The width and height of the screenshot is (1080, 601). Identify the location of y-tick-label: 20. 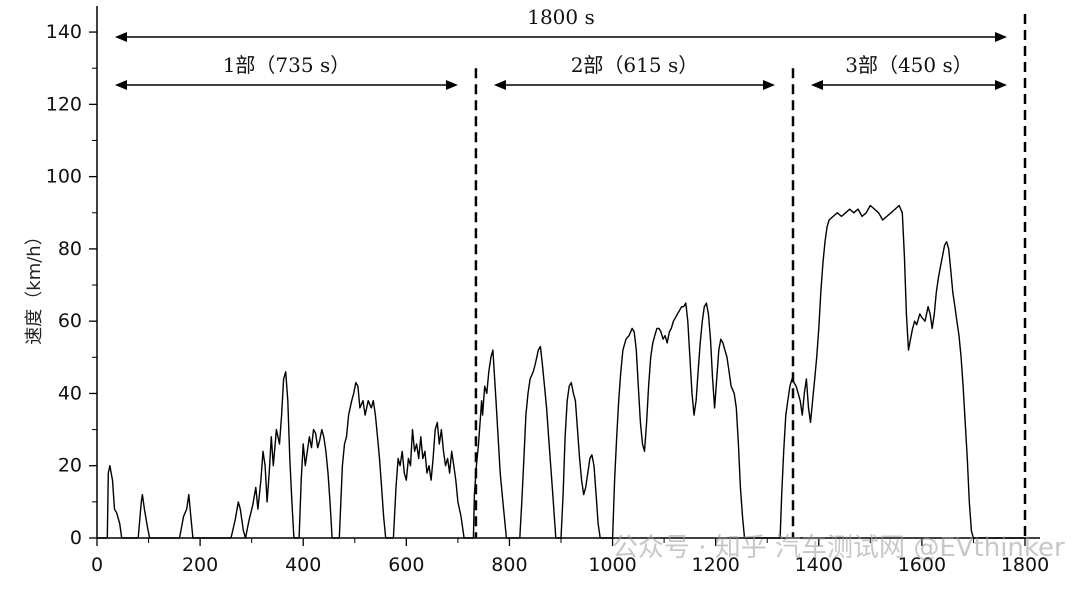
(70, 466).